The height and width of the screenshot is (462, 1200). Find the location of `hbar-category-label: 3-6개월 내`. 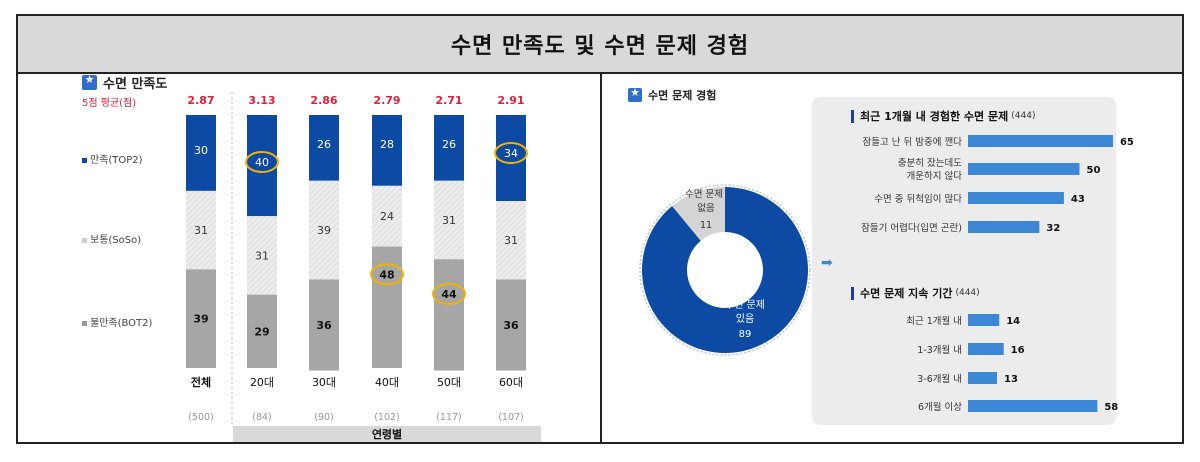

hbar-category-label: 3-6개월 내 is located at coordinates (939, 379).